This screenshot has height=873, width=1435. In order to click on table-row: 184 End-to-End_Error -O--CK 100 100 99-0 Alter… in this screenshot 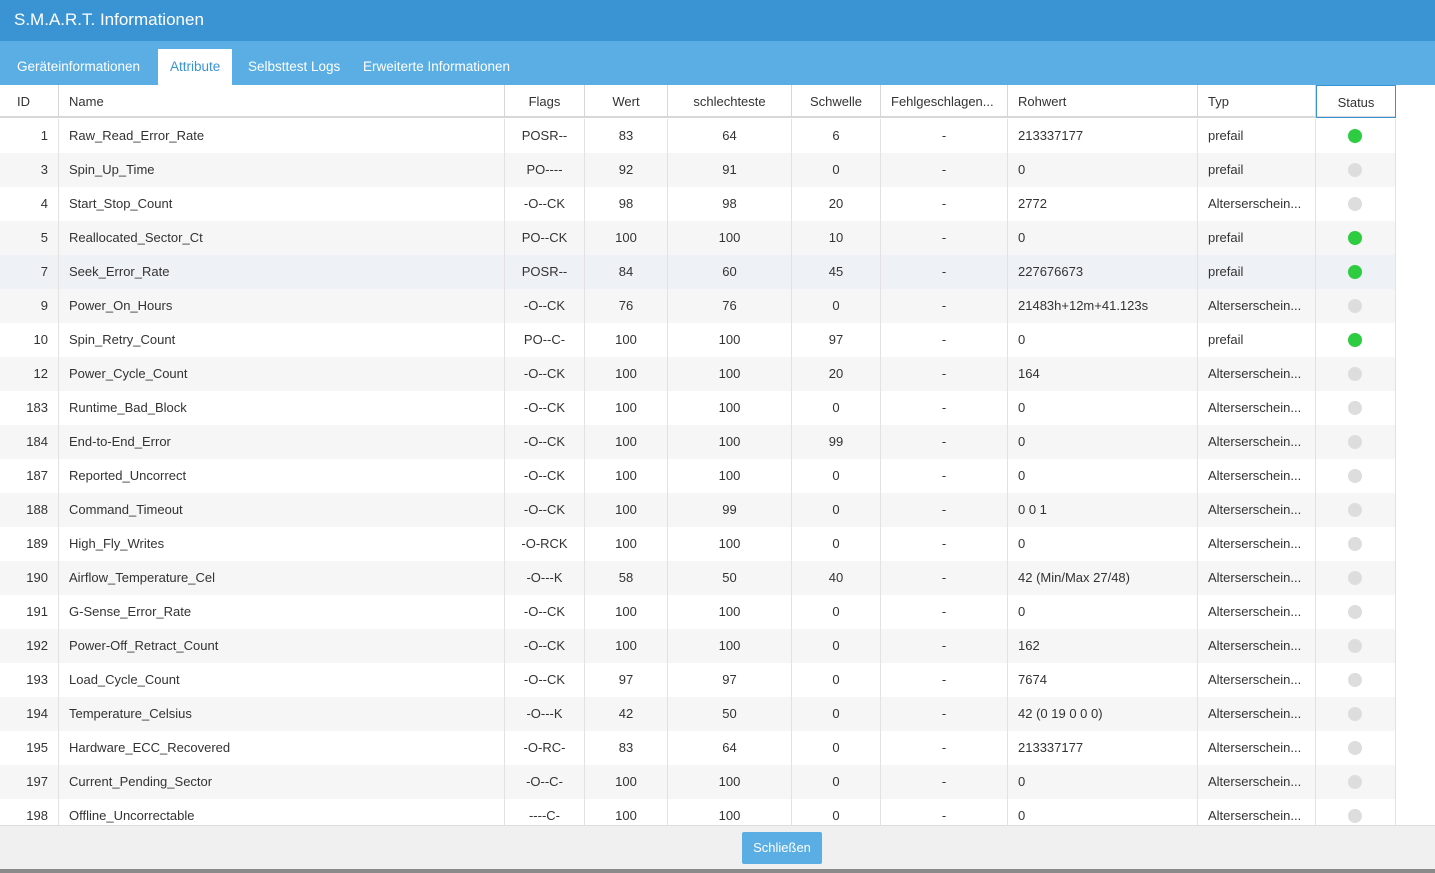, I will do `click(698, 442)`.